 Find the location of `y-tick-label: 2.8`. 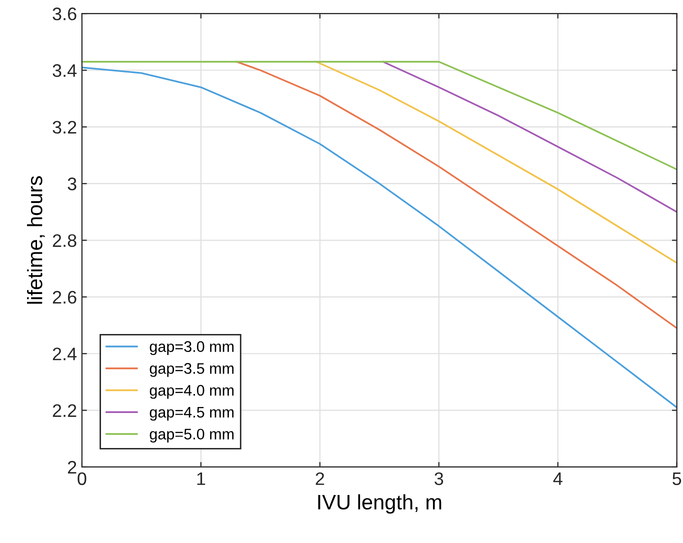

y-tick-label: 2.8 is located at coordinates (64, 240).